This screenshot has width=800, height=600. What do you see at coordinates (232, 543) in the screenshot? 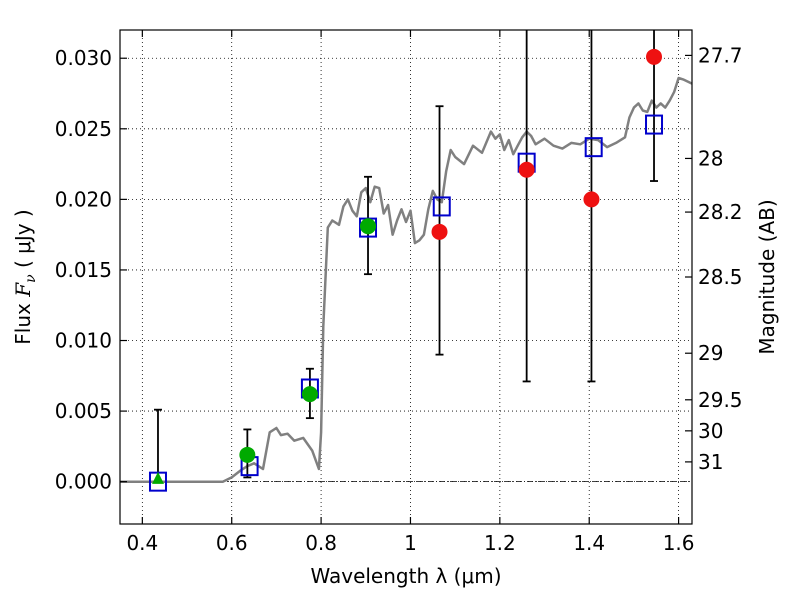
I see `x-tick-label: 0.6` at bounding box center [232, 543].